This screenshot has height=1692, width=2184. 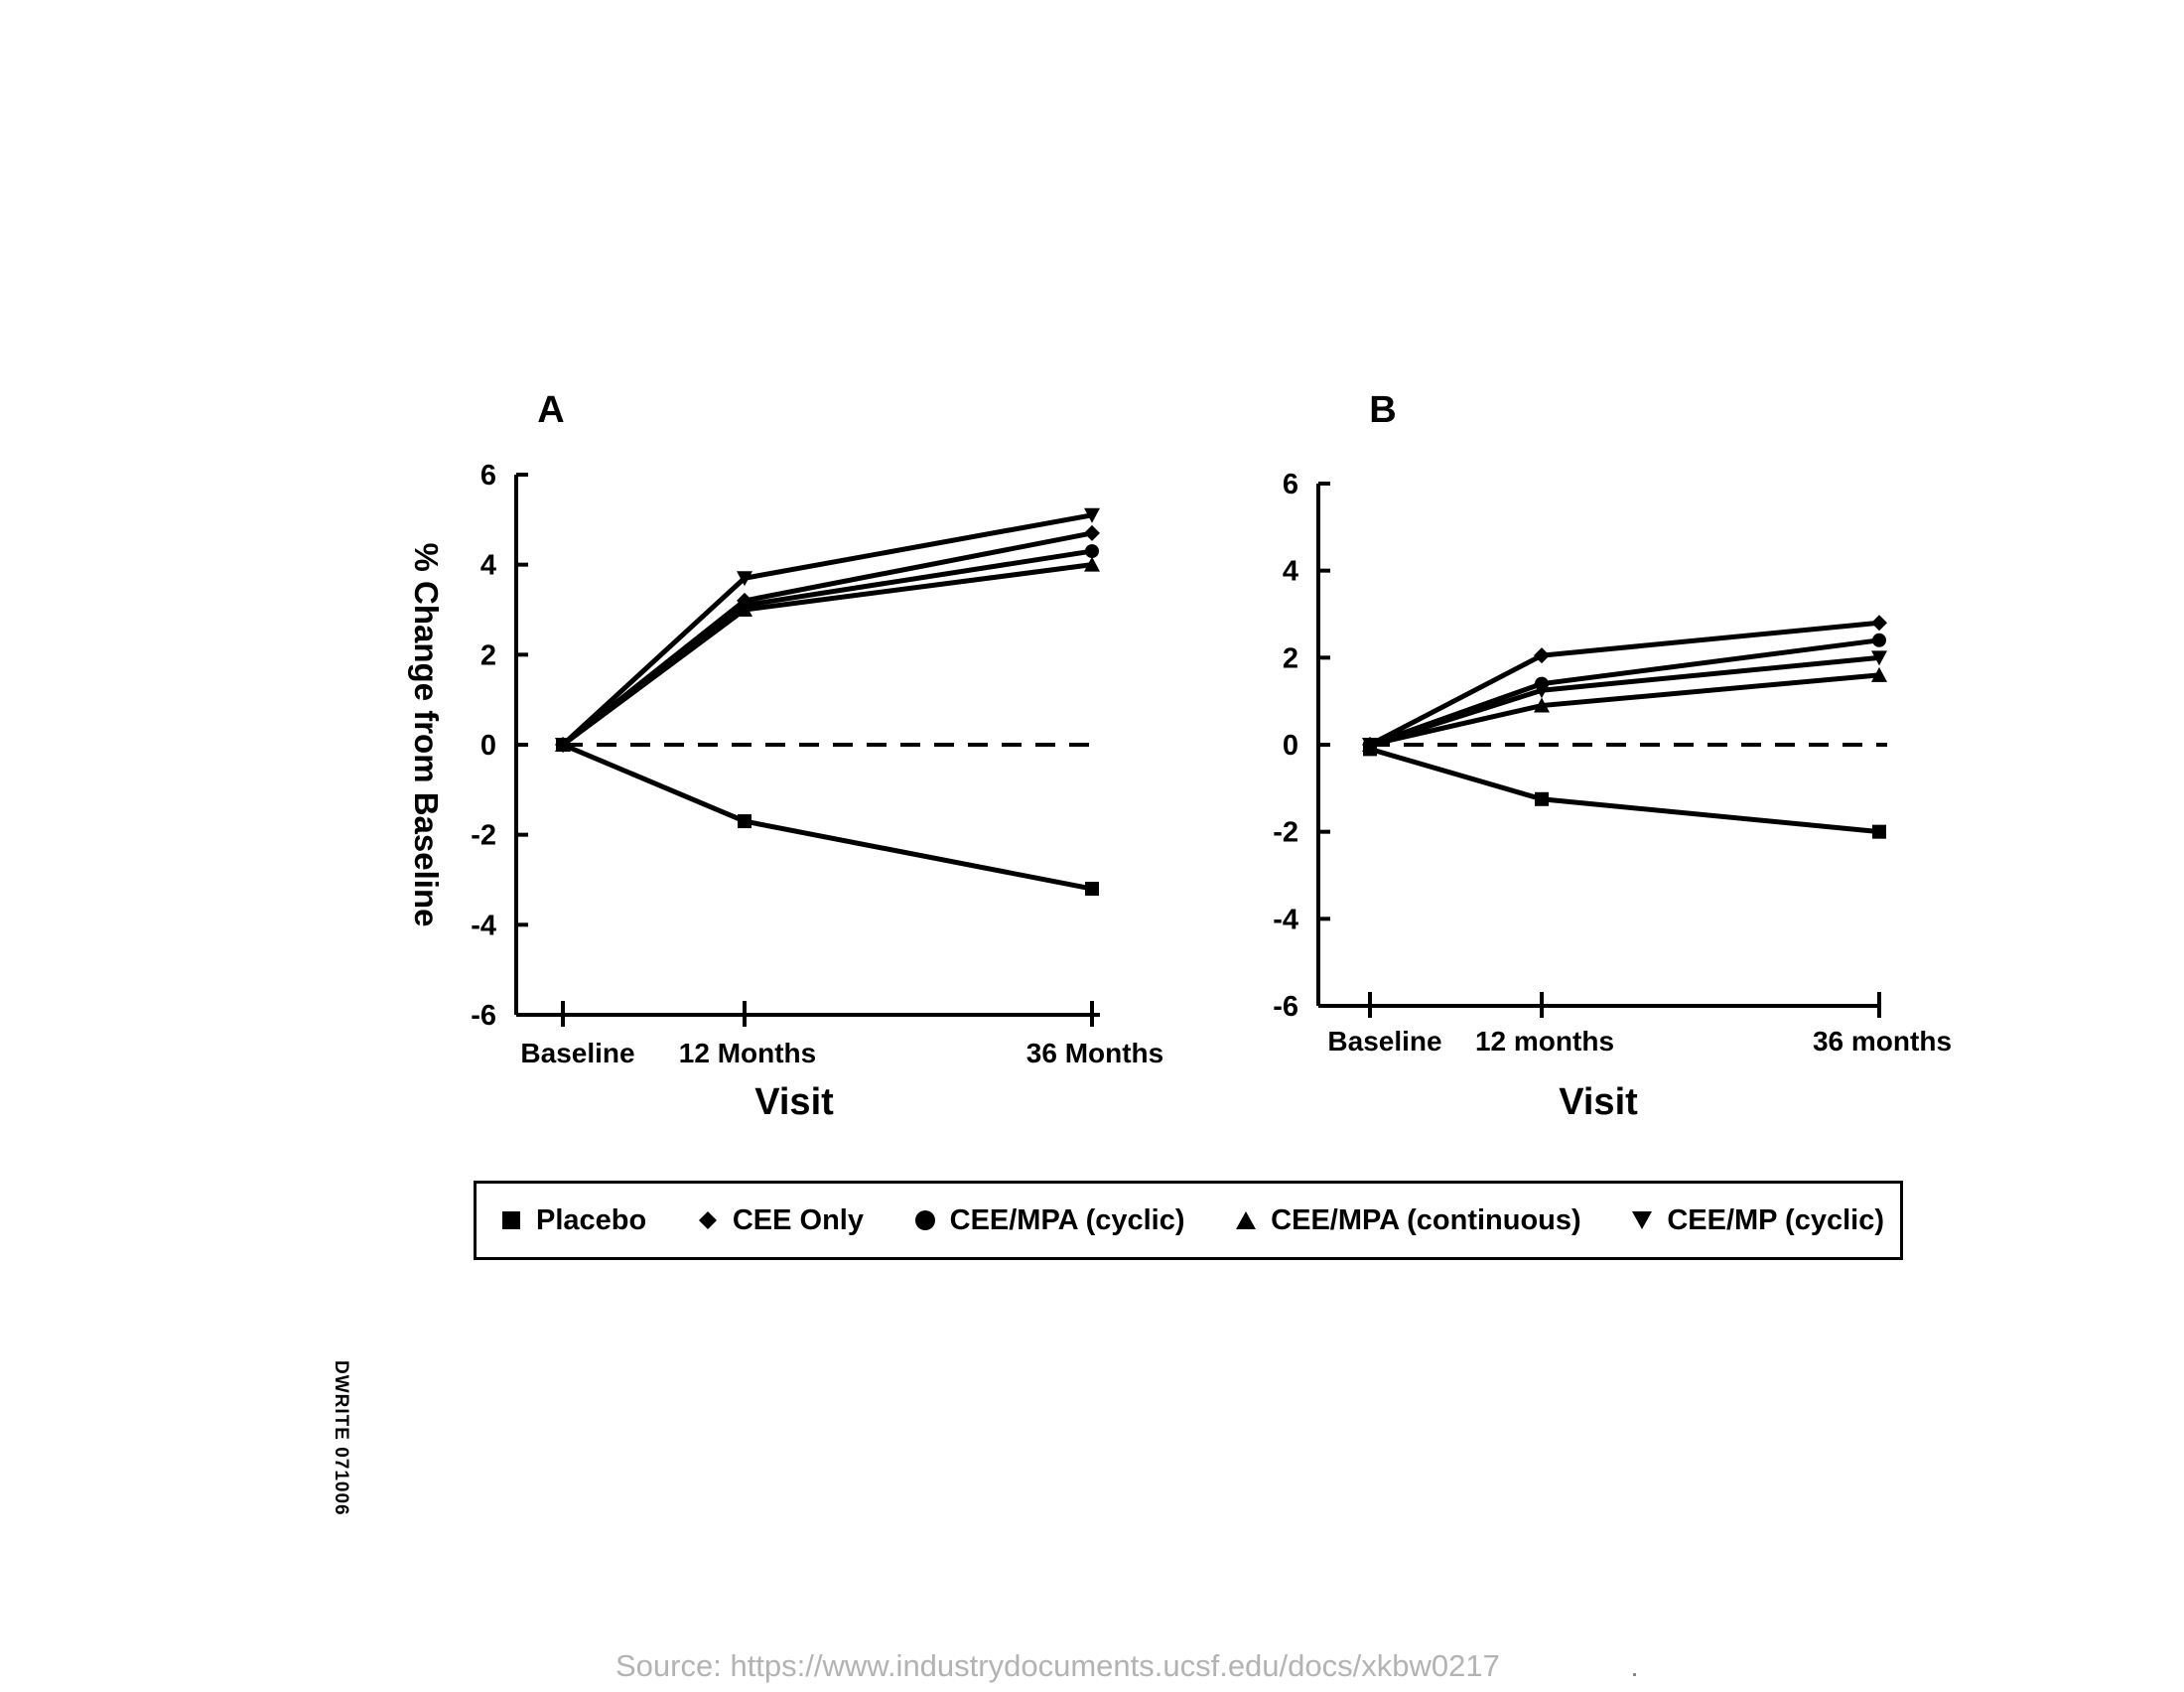 What do you see at coordinates (511, 1220) in the screenshot?
I see `square-marker-icon` at bounding box center [511, 1220].